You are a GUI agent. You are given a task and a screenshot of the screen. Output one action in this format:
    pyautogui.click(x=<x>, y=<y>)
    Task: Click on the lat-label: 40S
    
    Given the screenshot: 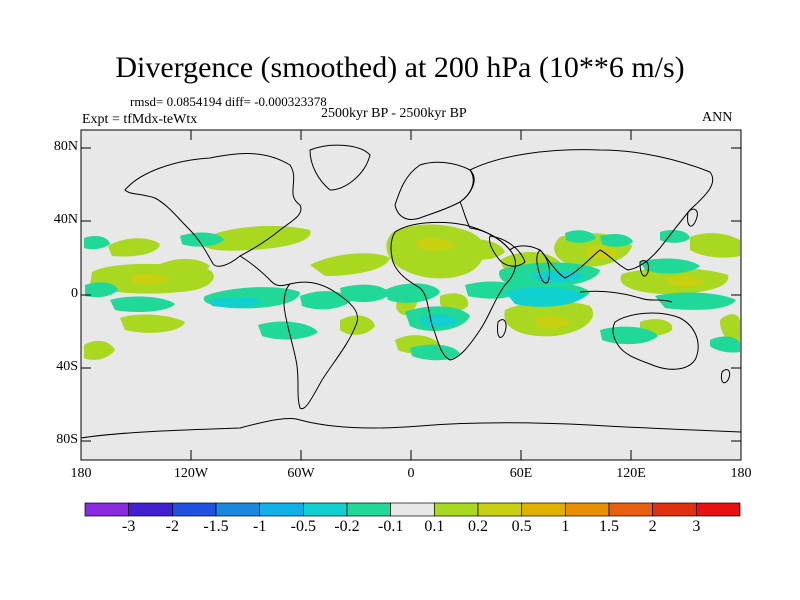 What is the action you would take?
    pyautogui.click(x=67, y=366)
    